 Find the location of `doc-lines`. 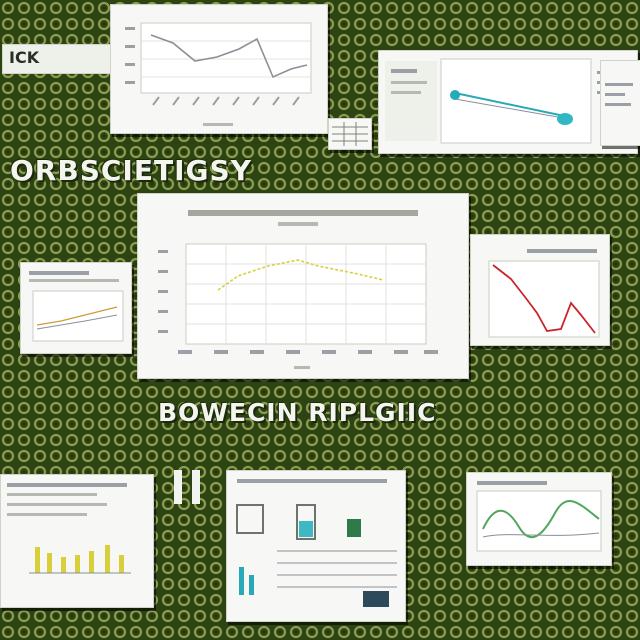

doc-lines is located at coordinates (619, 94).